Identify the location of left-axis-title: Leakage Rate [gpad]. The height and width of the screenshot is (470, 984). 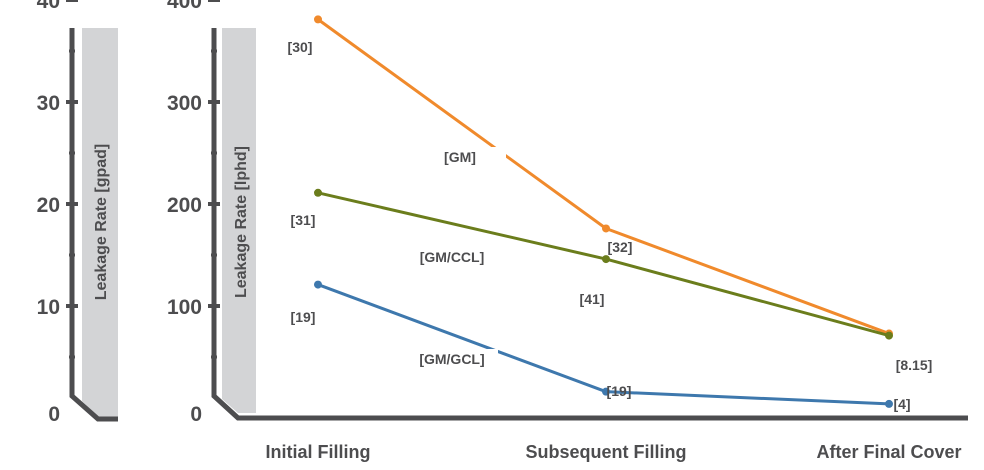
(101, 222).